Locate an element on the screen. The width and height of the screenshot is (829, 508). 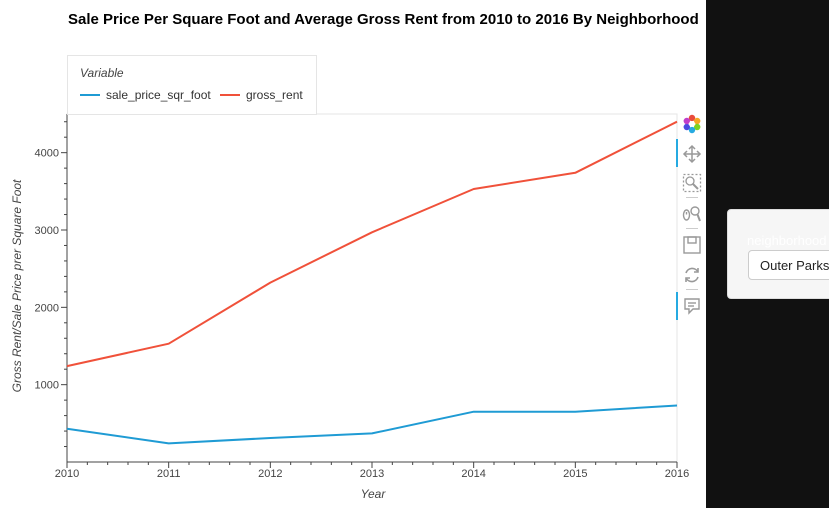
neighborhood-widget: neighborhood Outer Parkside is located at coordinates (778, 254).